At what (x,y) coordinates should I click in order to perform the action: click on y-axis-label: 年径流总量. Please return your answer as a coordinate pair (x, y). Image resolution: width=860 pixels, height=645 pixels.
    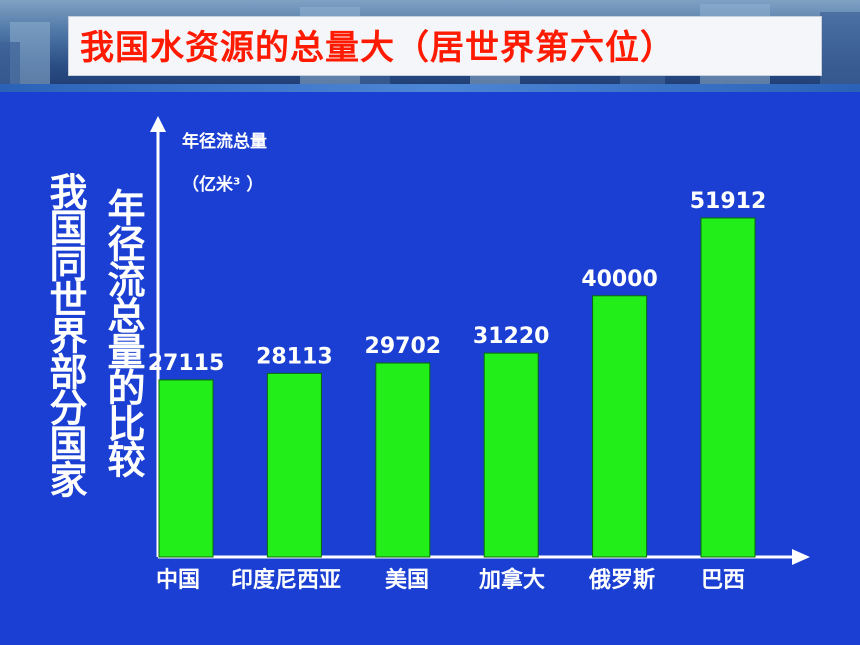
    Looking at the image, I should click on (224, 142).